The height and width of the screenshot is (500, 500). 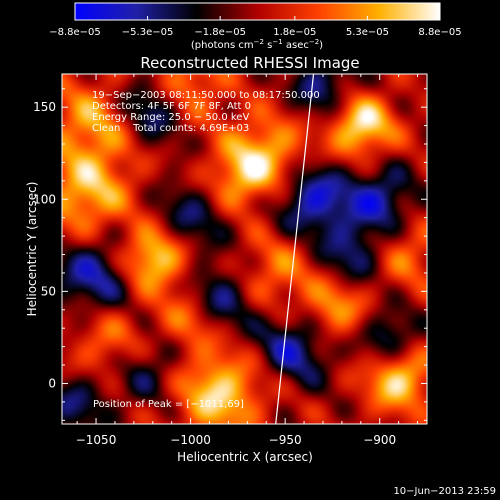 I want to click on x-tick-label: −950, so click(x=285, y=440).